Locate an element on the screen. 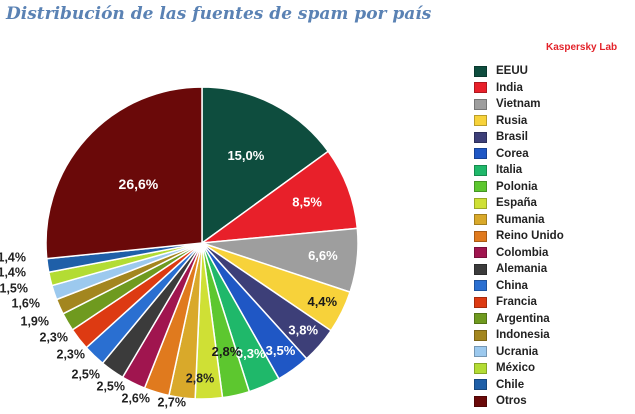  legend-label: Argentina is located at coordinates (523, 318).